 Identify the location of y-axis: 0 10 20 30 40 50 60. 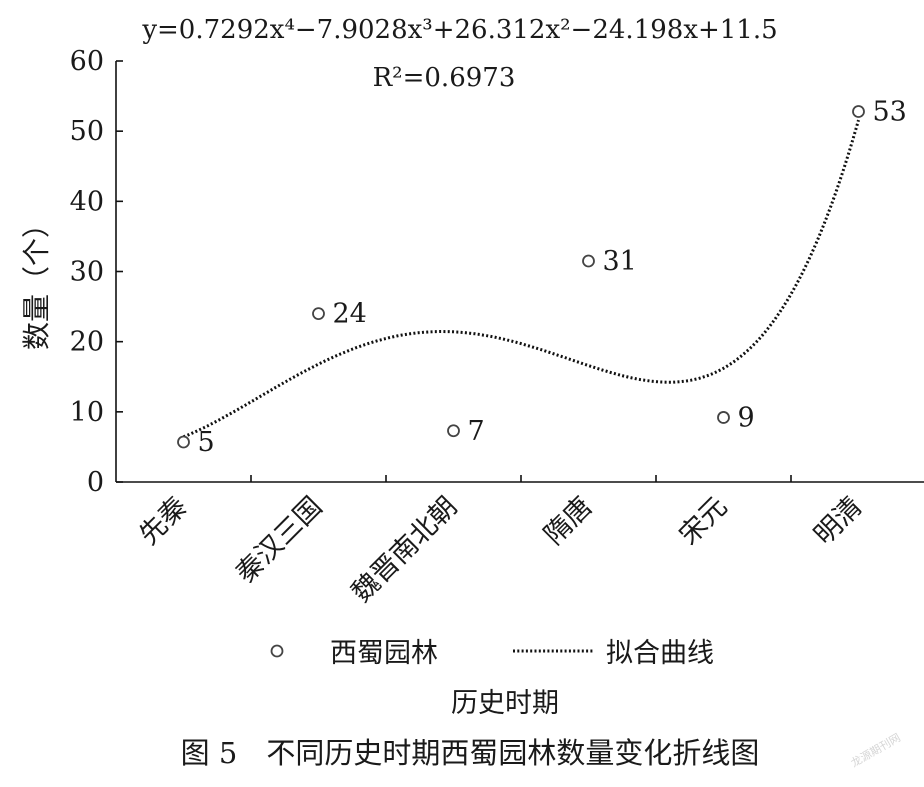
(96, 272).